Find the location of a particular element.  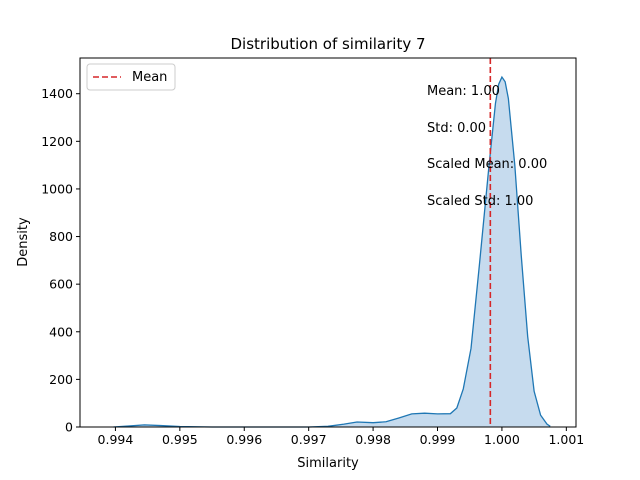

y-axis-label: Density is located at coordinates (23, 242).